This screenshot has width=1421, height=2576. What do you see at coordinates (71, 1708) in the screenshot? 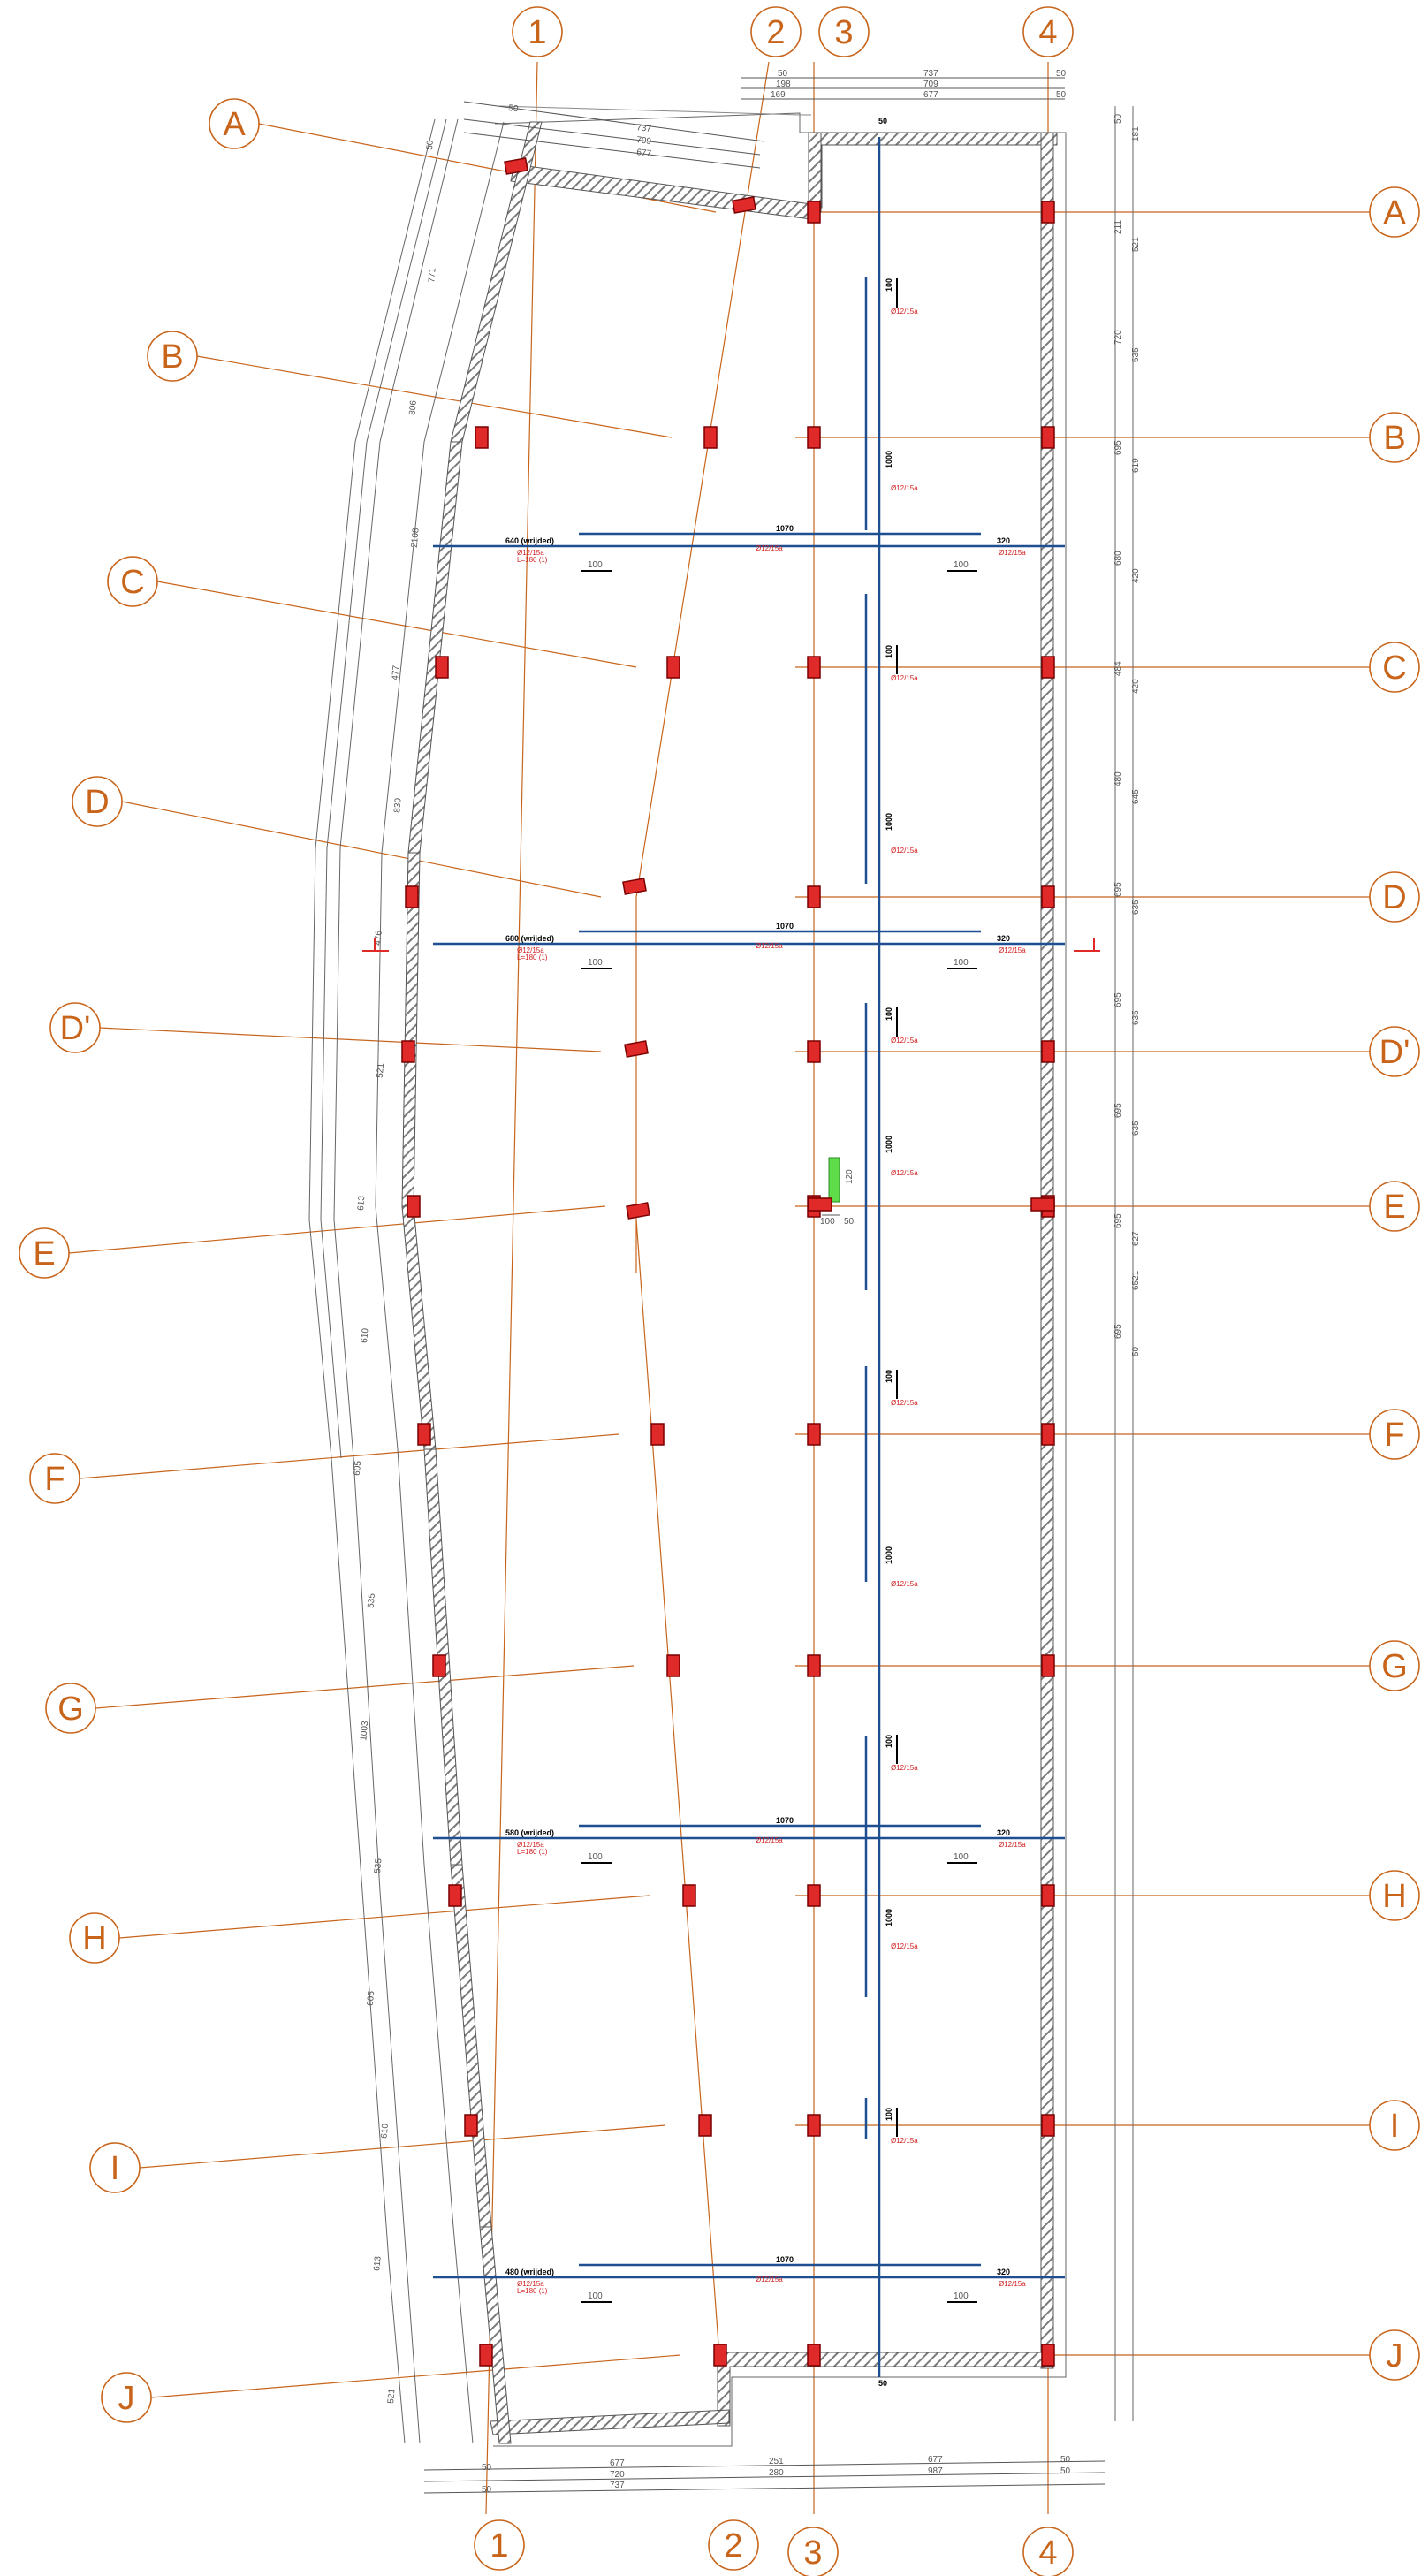
I see `axis-bubble-left-G-circle` at bounding box center [71, 1708].